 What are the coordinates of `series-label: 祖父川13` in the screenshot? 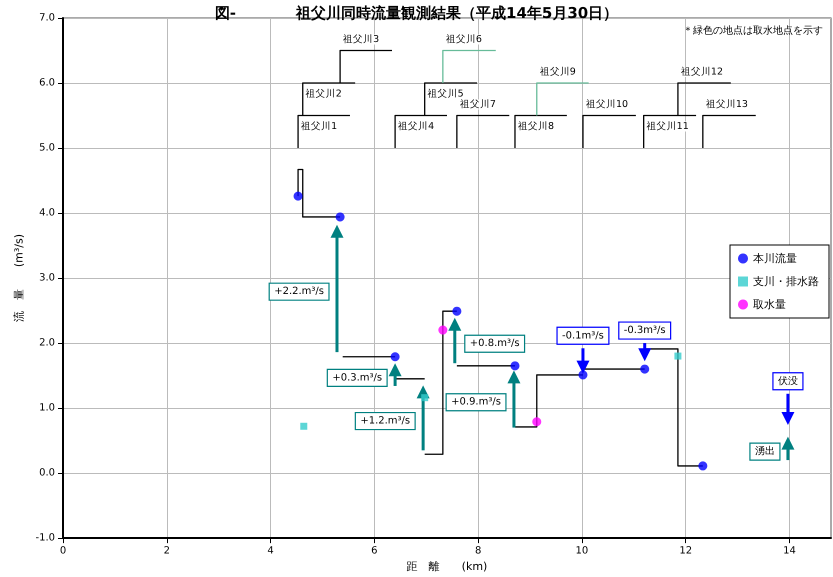 It's located at (727, 104).